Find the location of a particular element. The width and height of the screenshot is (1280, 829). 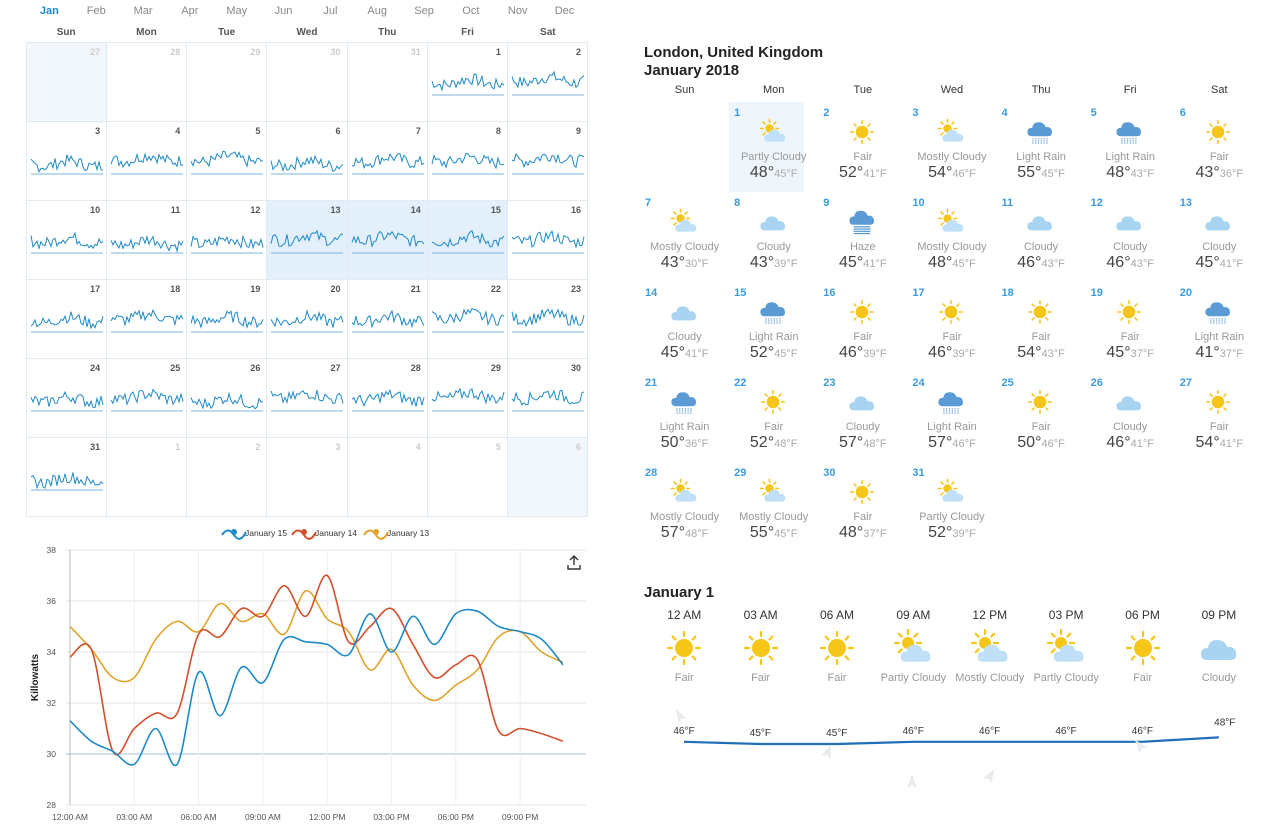

month-tab-nov: Nov is located at coordinates (517, 11).